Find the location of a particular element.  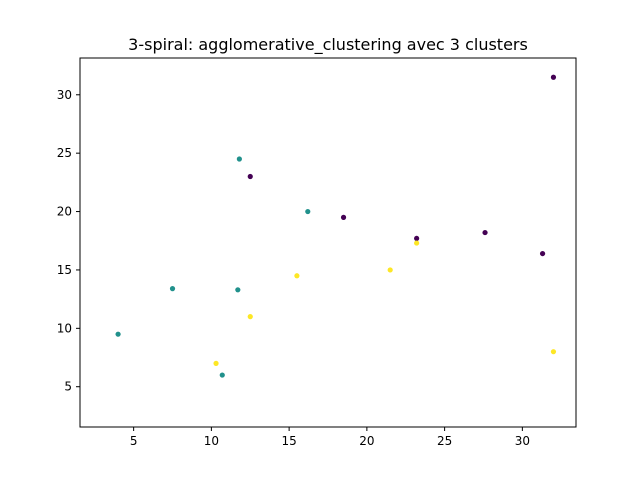

y-tick-label: 15 is located at coordinates (64, 270).